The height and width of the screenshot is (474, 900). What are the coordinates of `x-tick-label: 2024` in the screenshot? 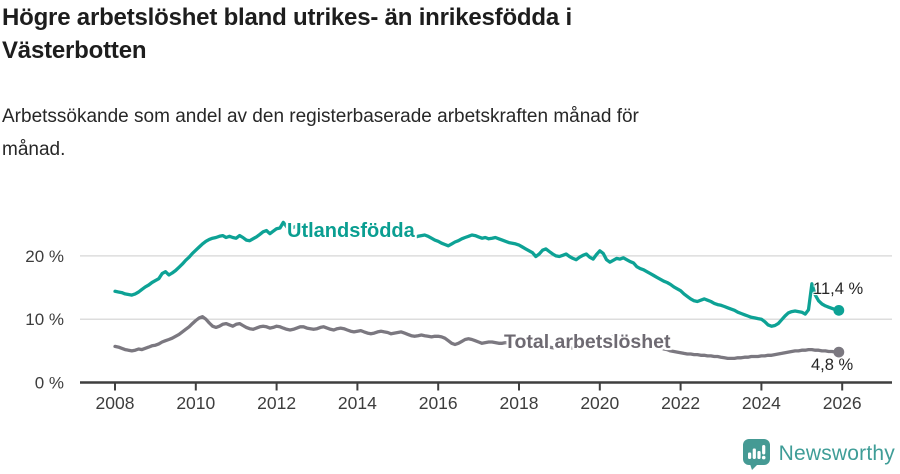 It's located at (761, 403).